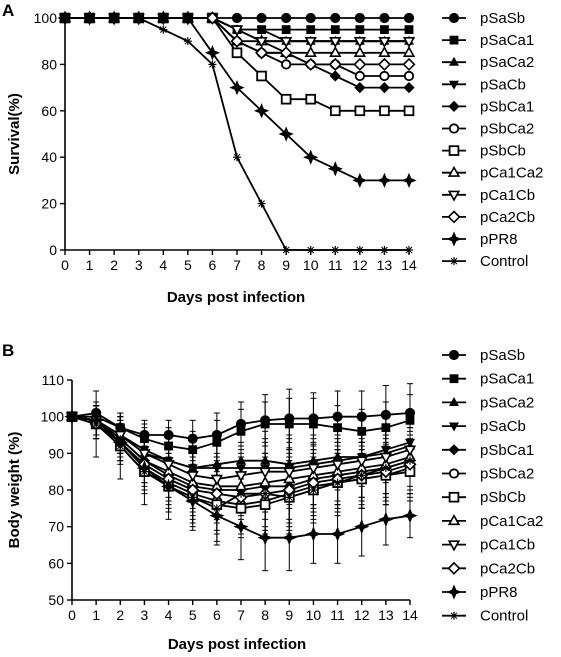 Image resolution: width=561 pixels, height=657 pixels. What do you see at coordinates (507, 474) in the screenshot?
I see `panel-b-legend-label-psbca2: pSbCa2` at bounding box center [507, 474].